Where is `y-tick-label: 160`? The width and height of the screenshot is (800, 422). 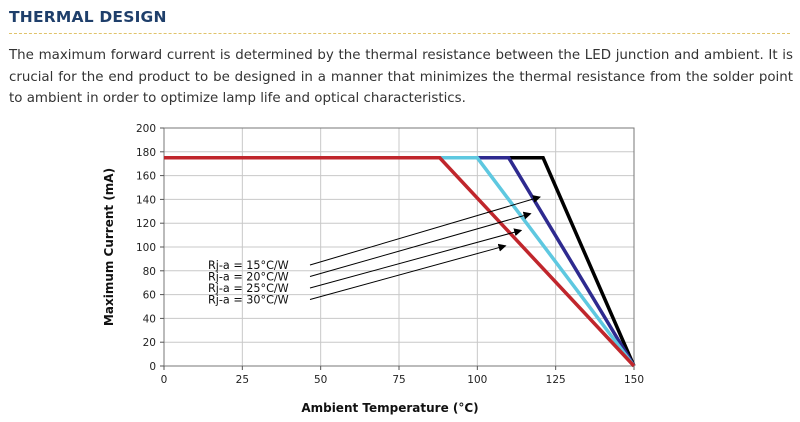 y-tick-label: 160 is located at coordinates (146, 177).